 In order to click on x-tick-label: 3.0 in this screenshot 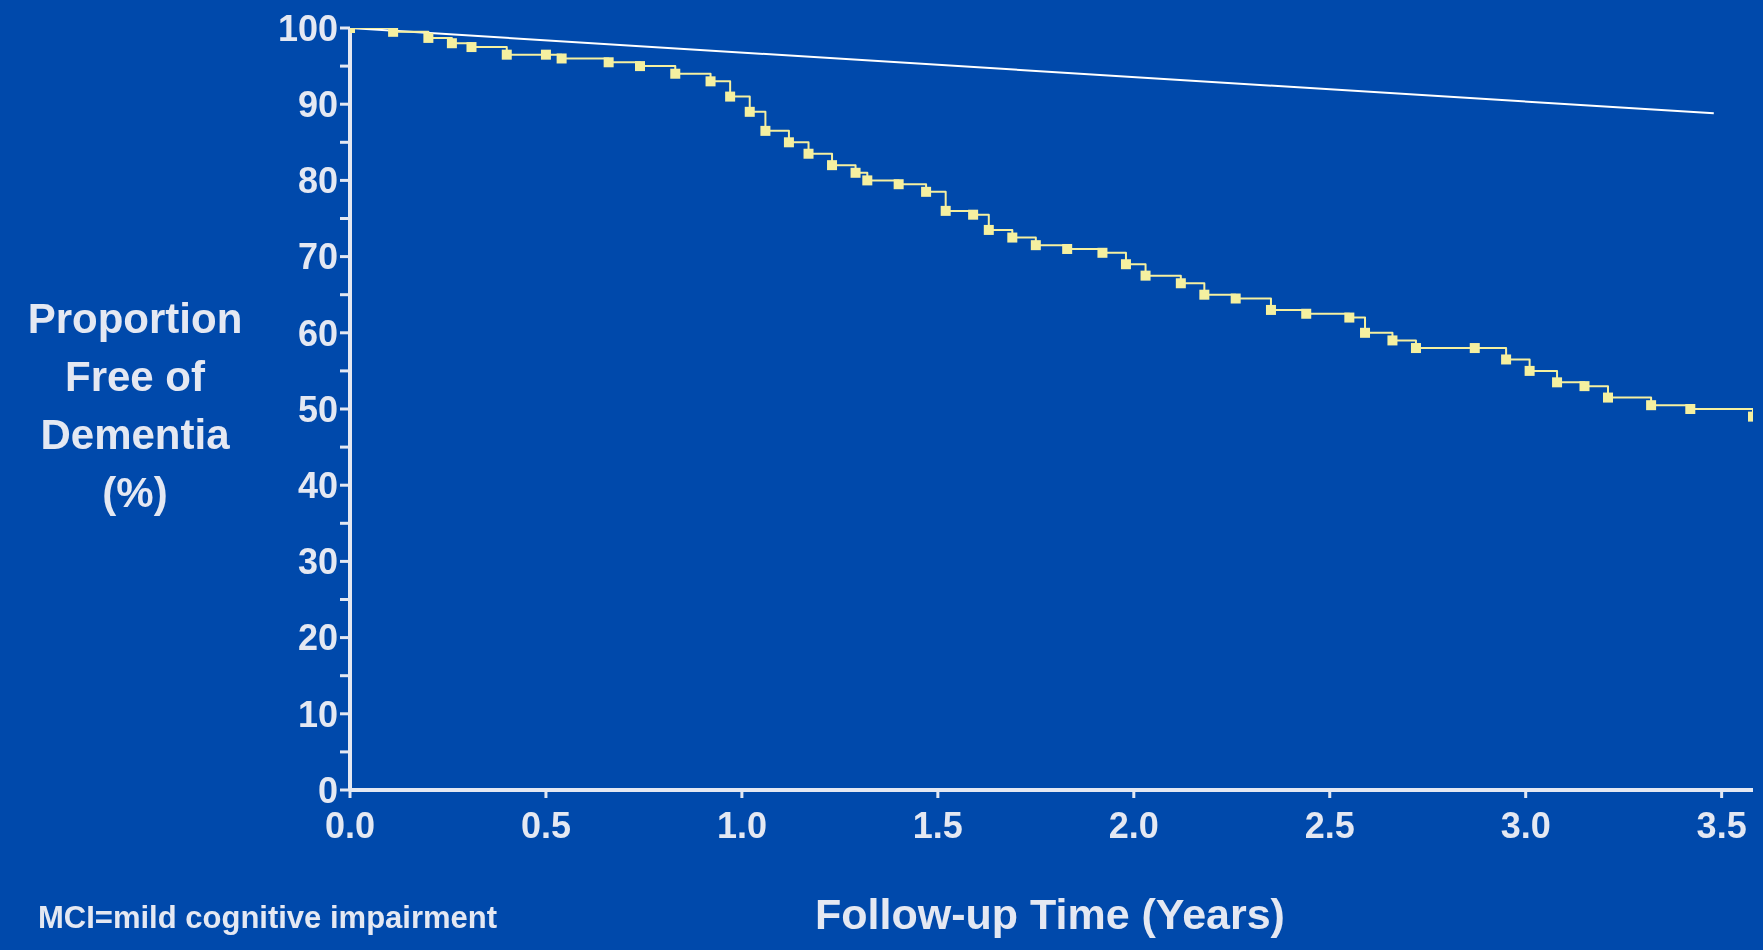, I will do `click(1525, 825)`.